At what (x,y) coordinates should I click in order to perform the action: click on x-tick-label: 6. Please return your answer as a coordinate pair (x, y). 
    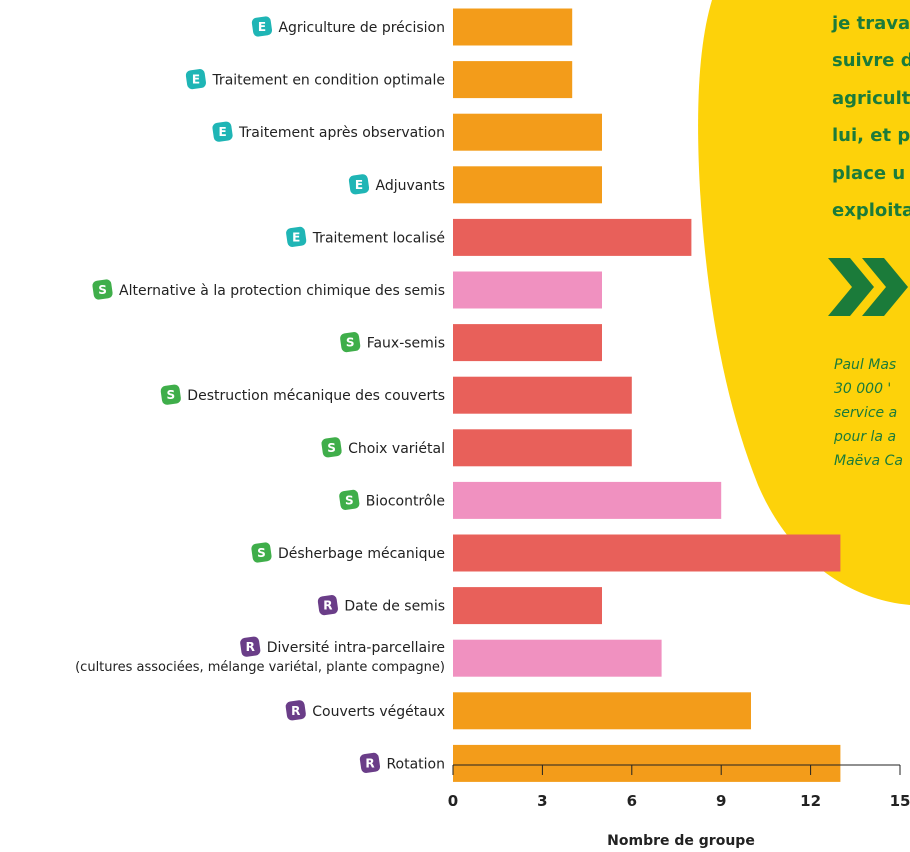
    Looking at the image, I should click on (632, 801).